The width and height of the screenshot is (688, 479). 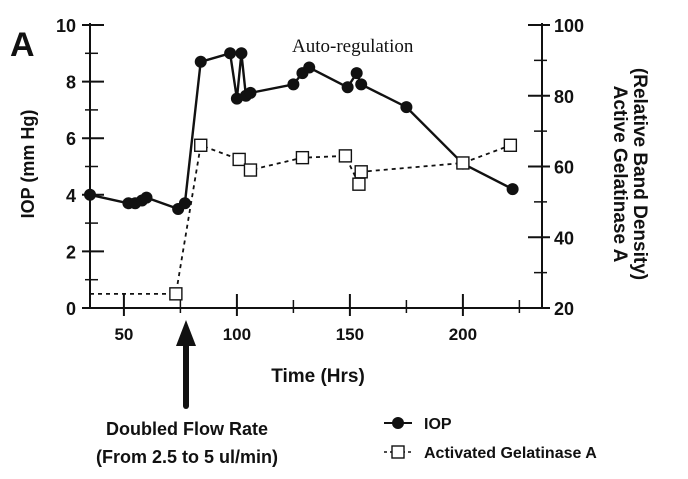 What do you see at coordinates (187, 429) in the screenshot?
I see `callout-text-line1: Doubled Flow Rate` at bounding box center [187, 429].